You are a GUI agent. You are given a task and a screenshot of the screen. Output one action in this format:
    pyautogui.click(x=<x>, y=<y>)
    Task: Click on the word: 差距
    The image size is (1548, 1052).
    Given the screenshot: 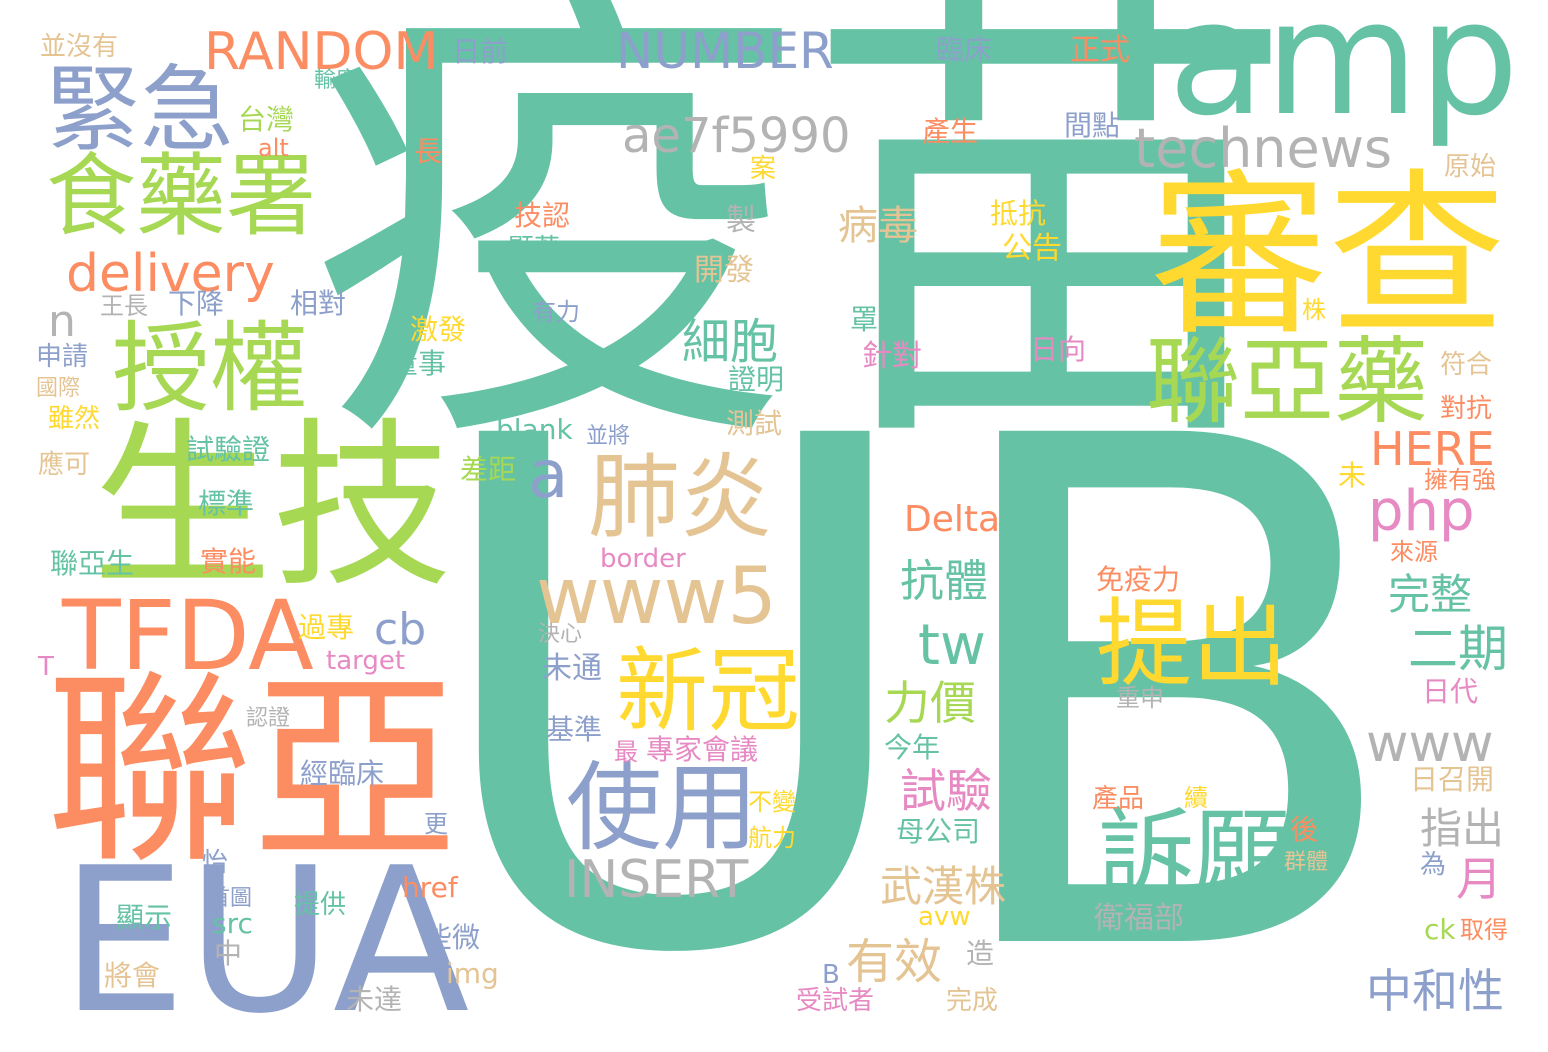 What is the action you would take?
    pyautogui.click(x=488, y=469)
    